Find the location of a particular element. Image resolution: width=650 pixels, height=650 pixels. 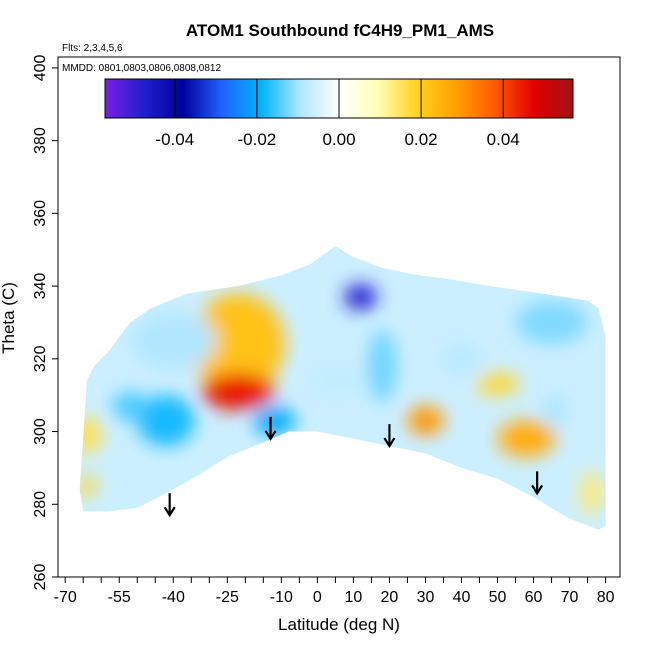

x-tick-label: 0 is located at coordinates (317, 597).